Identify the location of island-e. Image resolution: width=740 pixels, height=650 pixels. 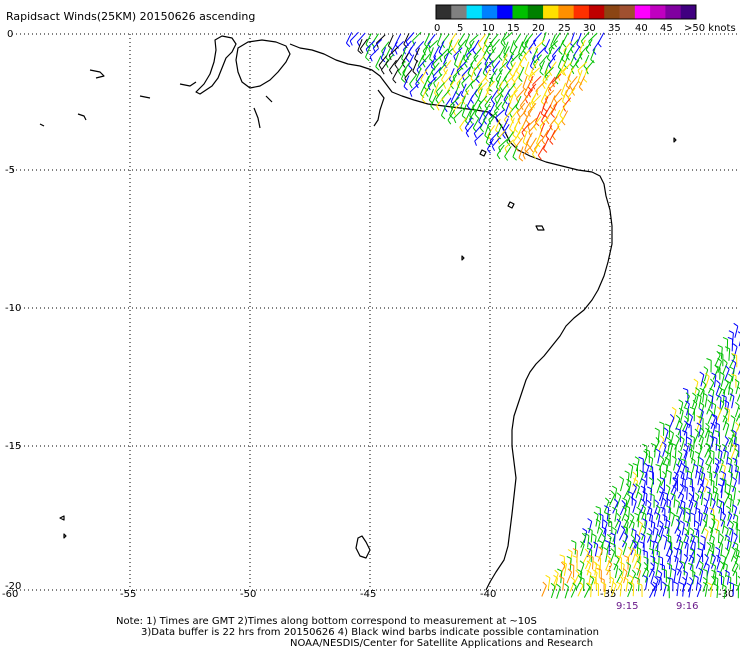
(675, 140).